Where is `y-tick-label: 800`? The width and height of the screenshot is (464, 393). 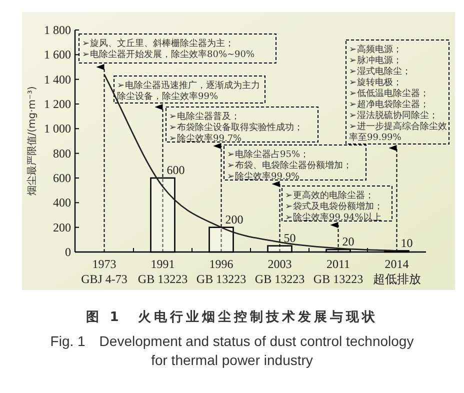
y-tick-label: 800 is located at coordinates (62, 153).